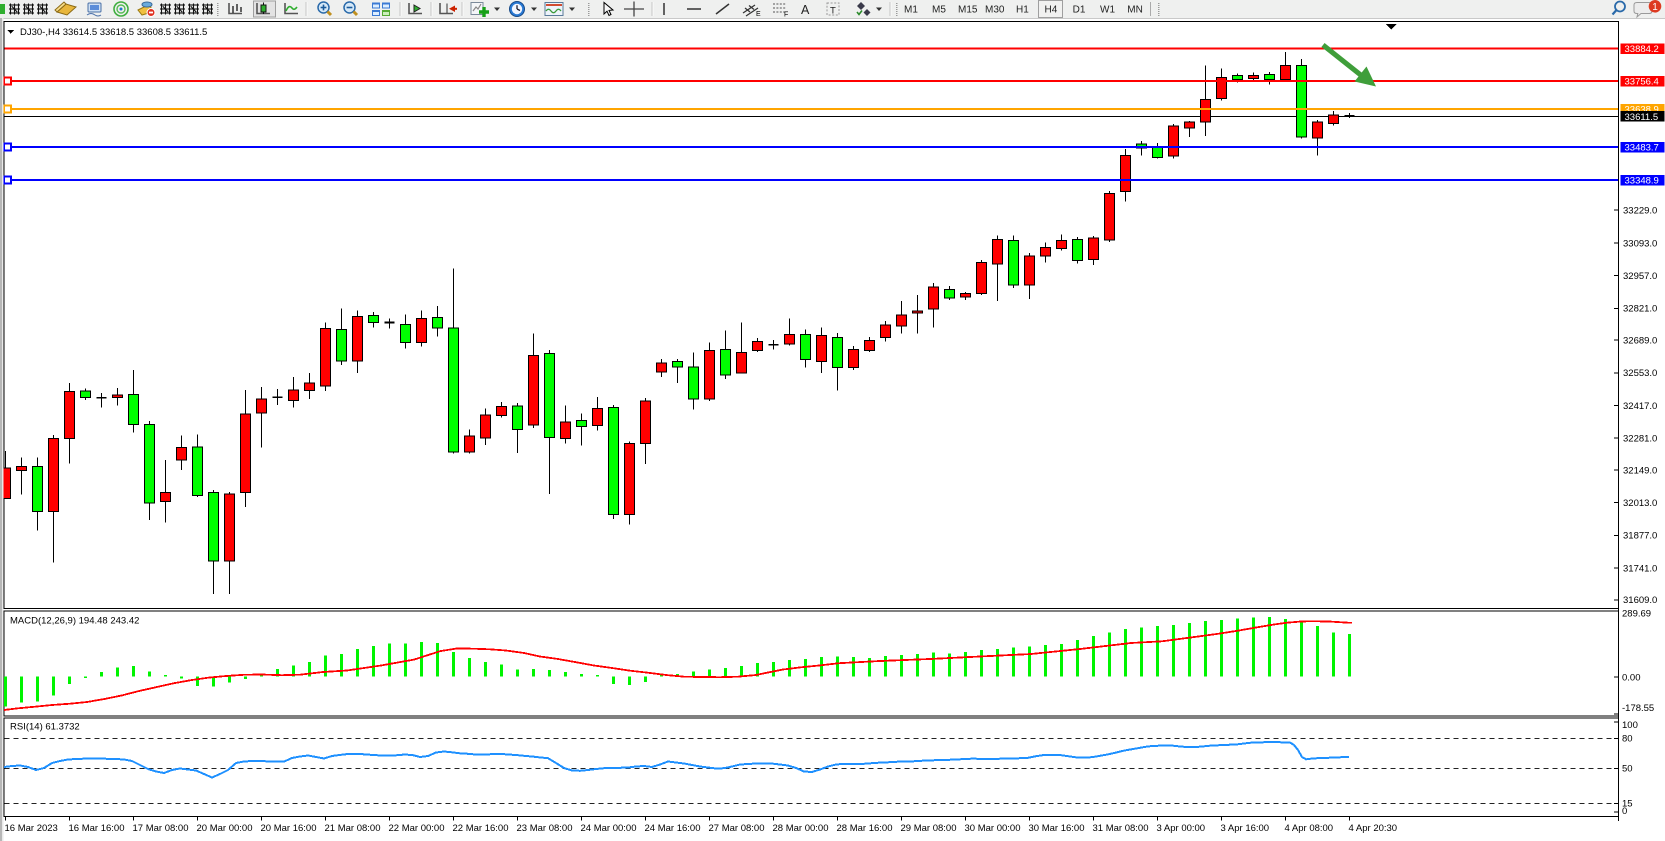 The image size is (1665, 841). Describe the element at coordinates (1636, 613) in the screenshot. I see `svg-text: 289.69` at that location.